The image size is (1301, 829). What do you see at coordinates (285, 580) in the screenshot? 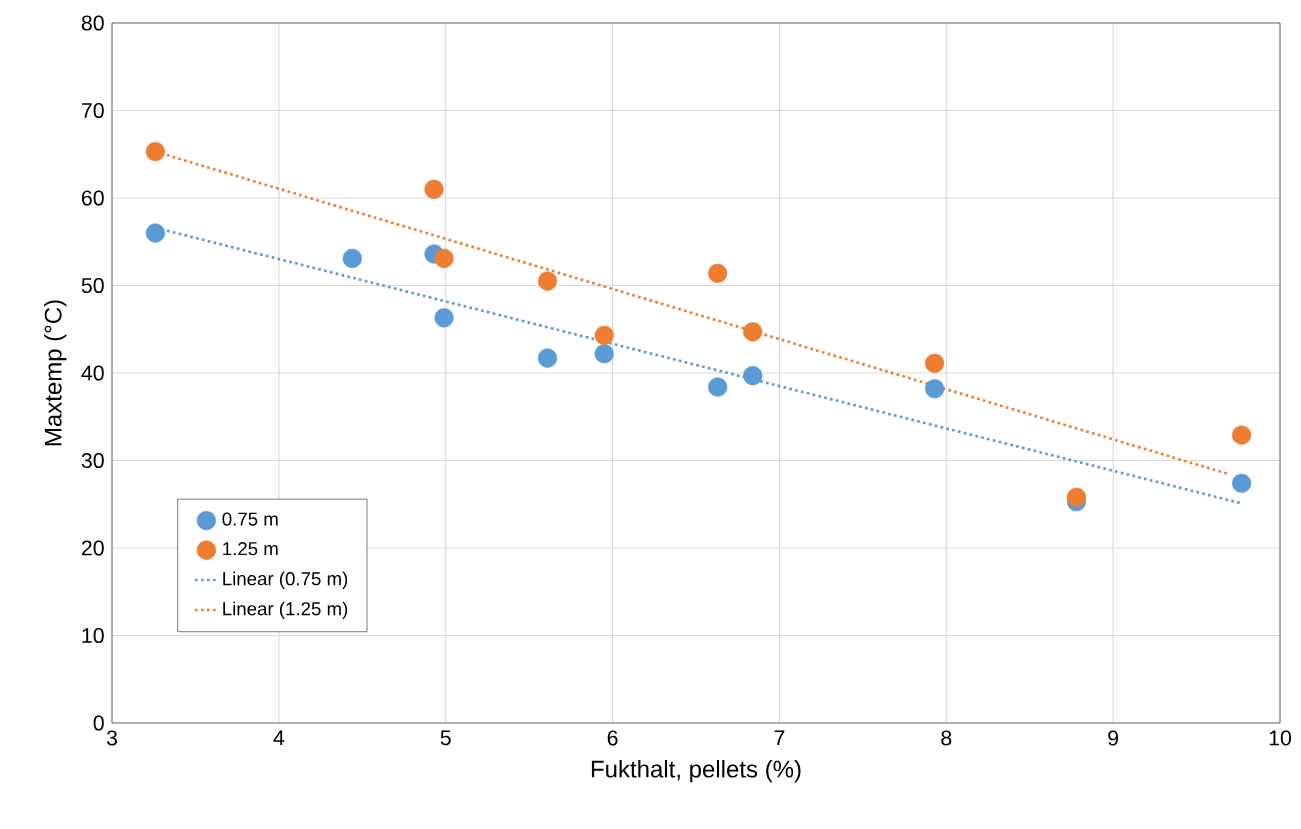
I see `legend-label: Linear (0.75 m)` at bounding box center [285, 580].